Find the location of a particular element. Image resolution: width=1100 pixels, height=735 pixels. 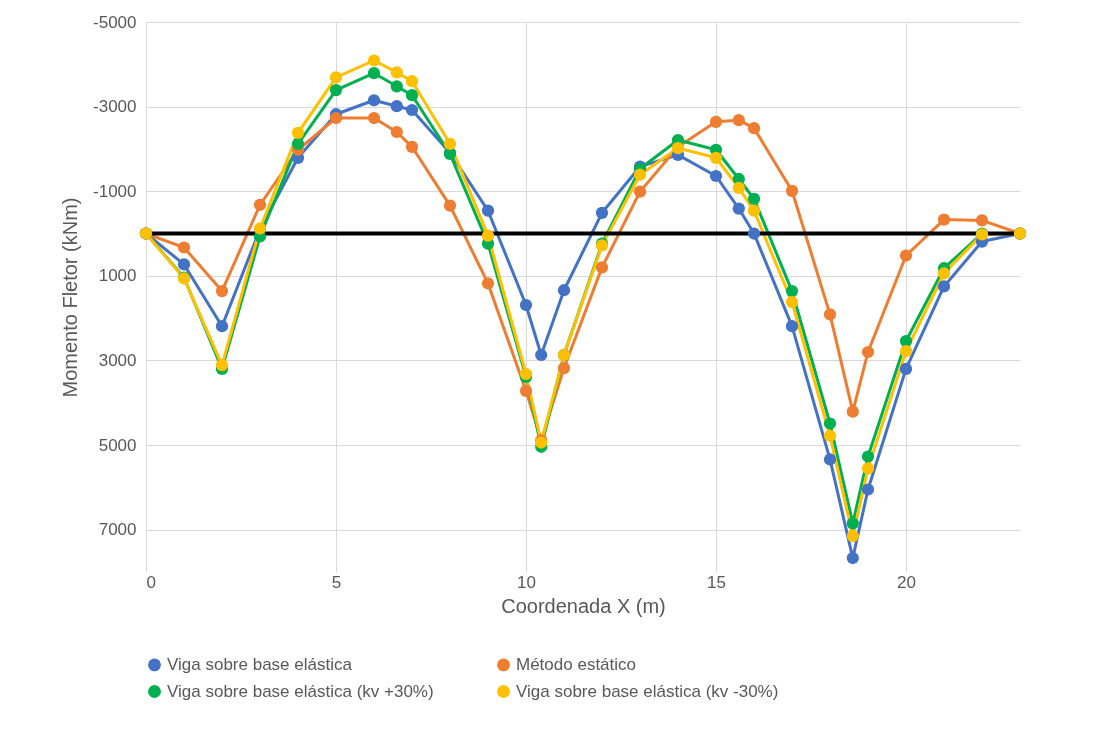

legend-label: Viga sobre base elástica (kv +30%) is located at coordinates (300, 691).